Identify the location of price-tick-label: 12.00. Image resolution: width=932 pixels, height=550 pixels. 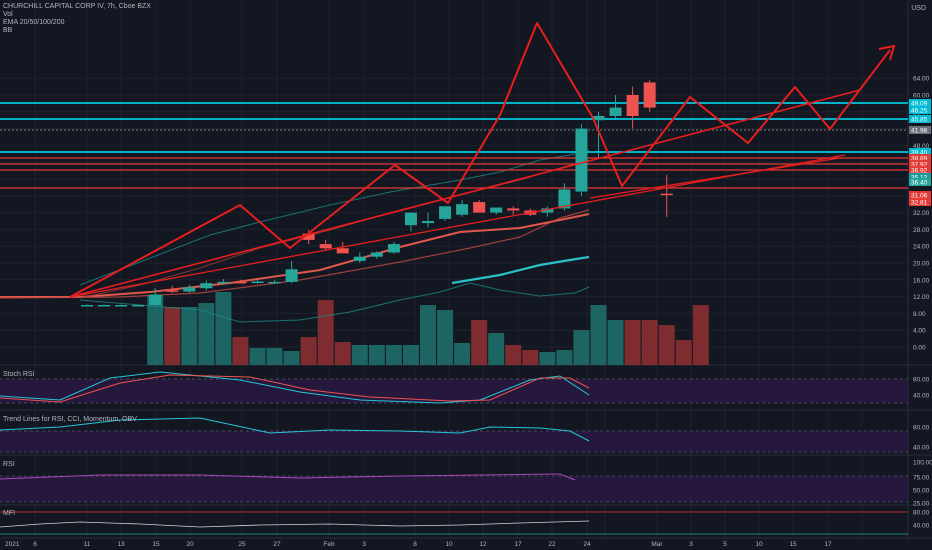
(921, 297).